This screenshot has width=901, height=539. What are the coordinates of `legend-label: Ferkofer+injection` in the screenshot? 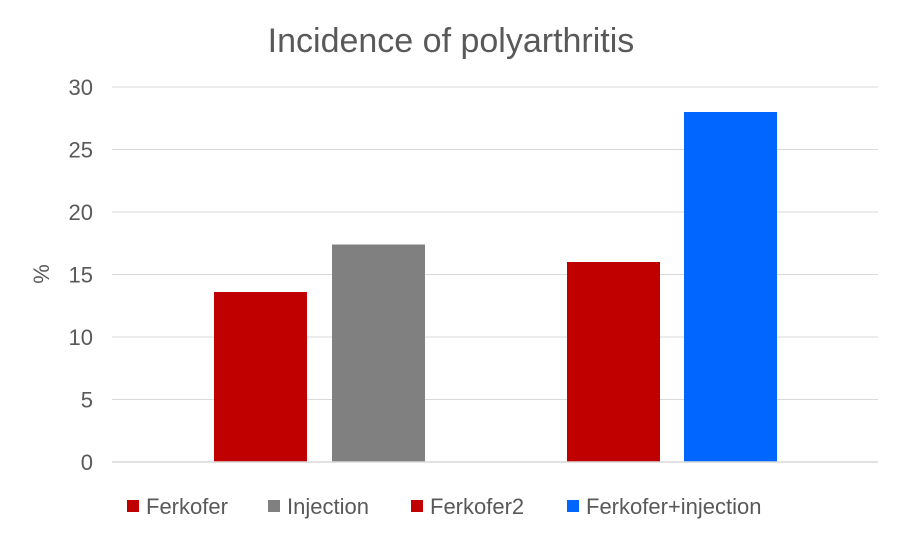 It's located at (673, 506).